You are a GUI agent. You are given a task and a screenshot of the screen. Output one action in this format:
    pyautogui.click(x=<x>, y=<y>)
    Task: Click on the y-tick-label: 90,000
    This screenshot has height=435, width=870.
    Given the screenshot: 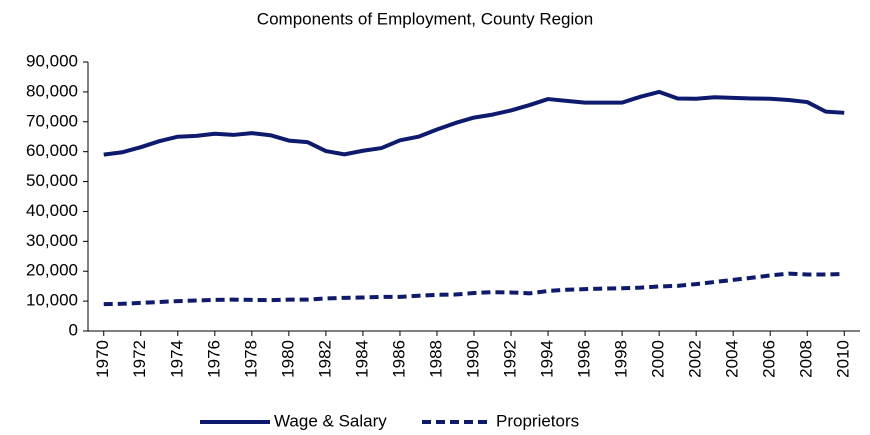 What is the action you would take?
    pyautogui.click(x=52, y=60)
    